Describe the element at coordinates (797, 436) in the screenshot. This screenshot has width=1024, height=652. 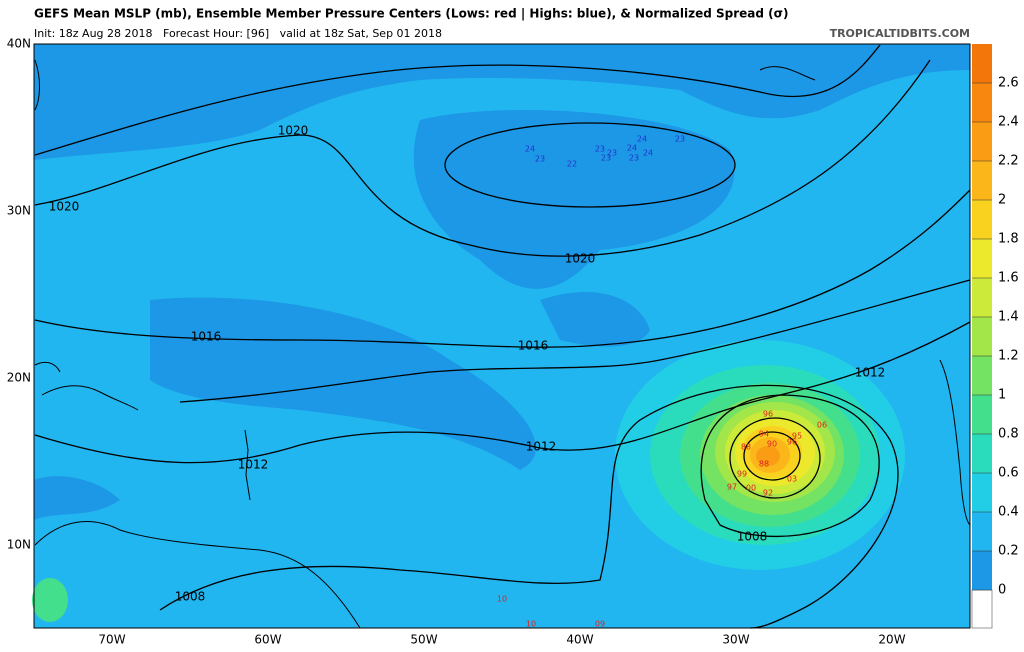
I see `low-center: 95` at that location.